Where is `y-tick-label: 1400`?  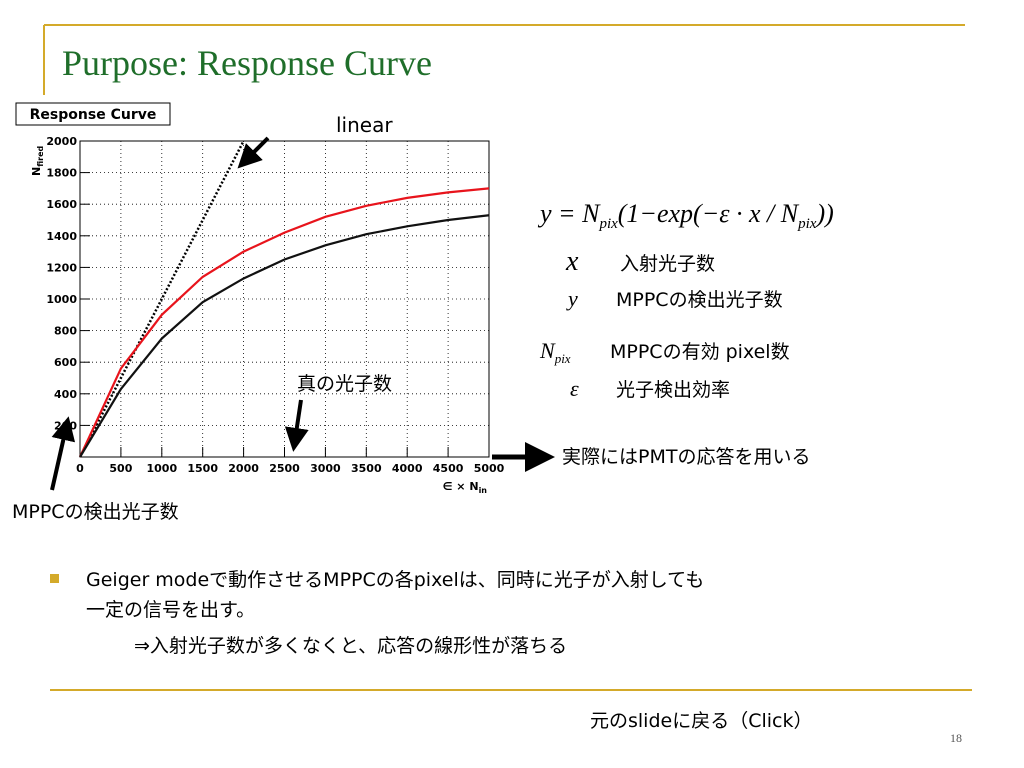
y-tick-label: 1400 is located at coordinates (61, 236).